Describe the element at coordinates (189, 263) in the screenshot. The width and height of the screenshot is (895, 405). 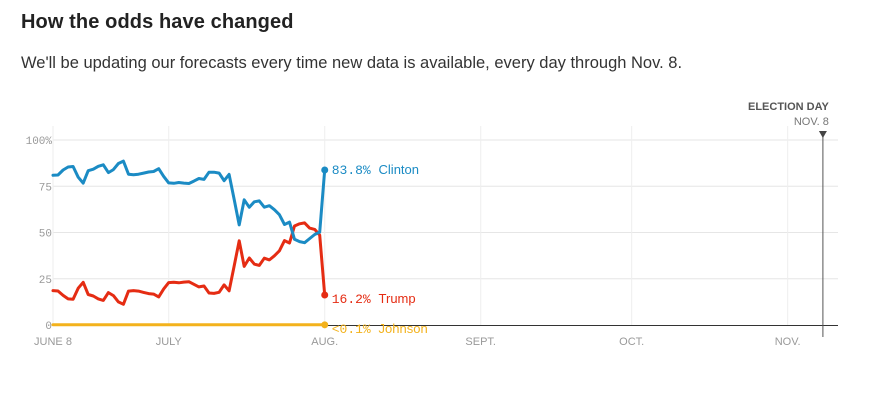
I see `series-line-trump` at that location.